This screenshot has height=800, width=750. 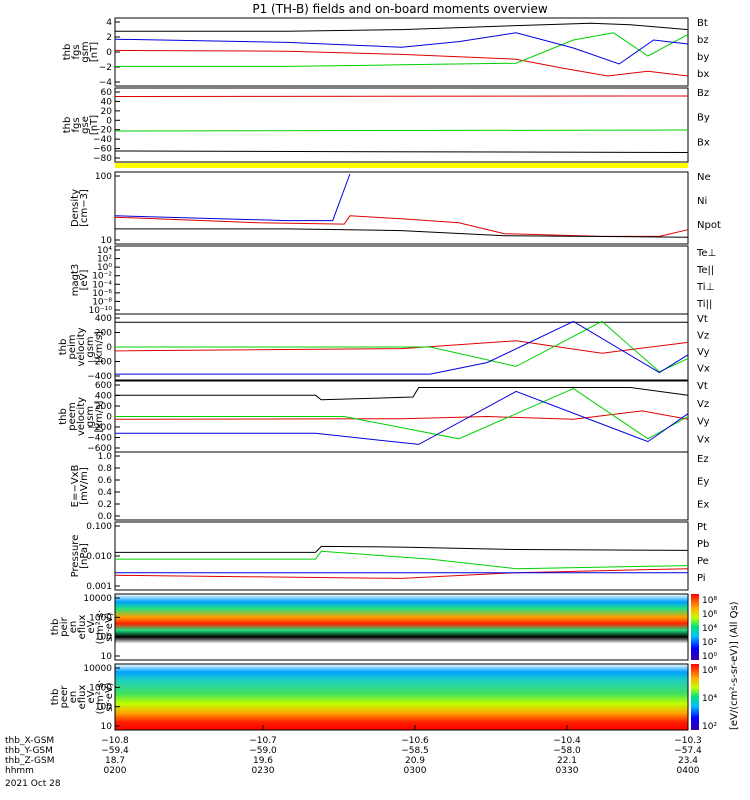 What do you see at coordinates (706, 253) in the screenshot?
I see `legend-0: Te⊥` at bounding box center [706, 253].